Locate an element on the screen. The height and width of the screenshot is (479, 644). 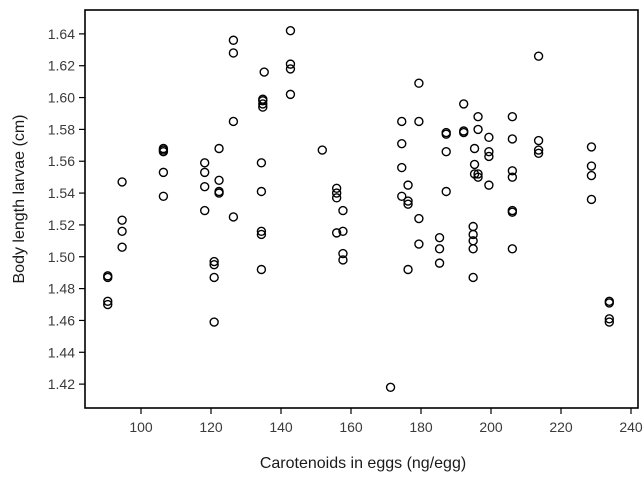
y-tick-label: 1.44 is located at coordinates (61, 352).